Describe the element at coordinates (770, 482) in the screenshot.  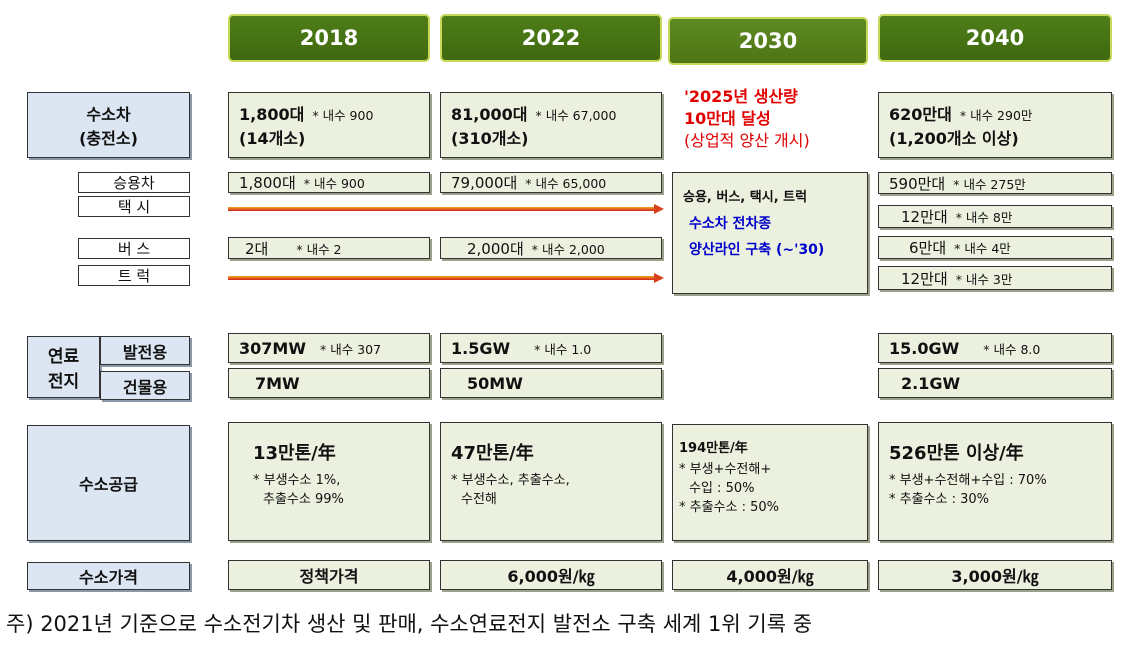
I see `cell: 194만톤/年 * 부생+수전해+ 수입 : 50% * 추출수소 : 50%` at that location.